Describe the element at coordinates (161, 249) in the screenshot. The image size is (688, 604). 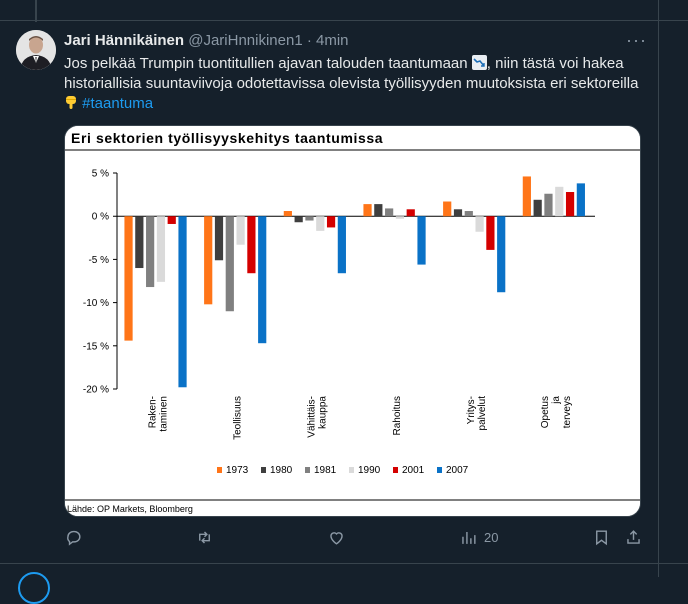
I see `bar-1990-cat0` at that location.